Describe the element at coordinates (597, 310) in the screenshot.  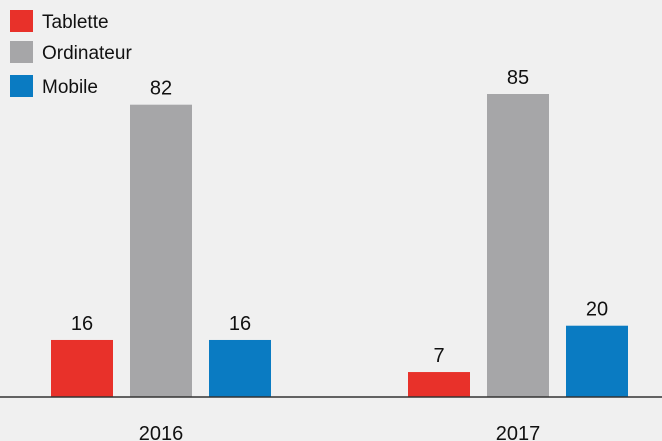
I see `data-label: 20` at that location.